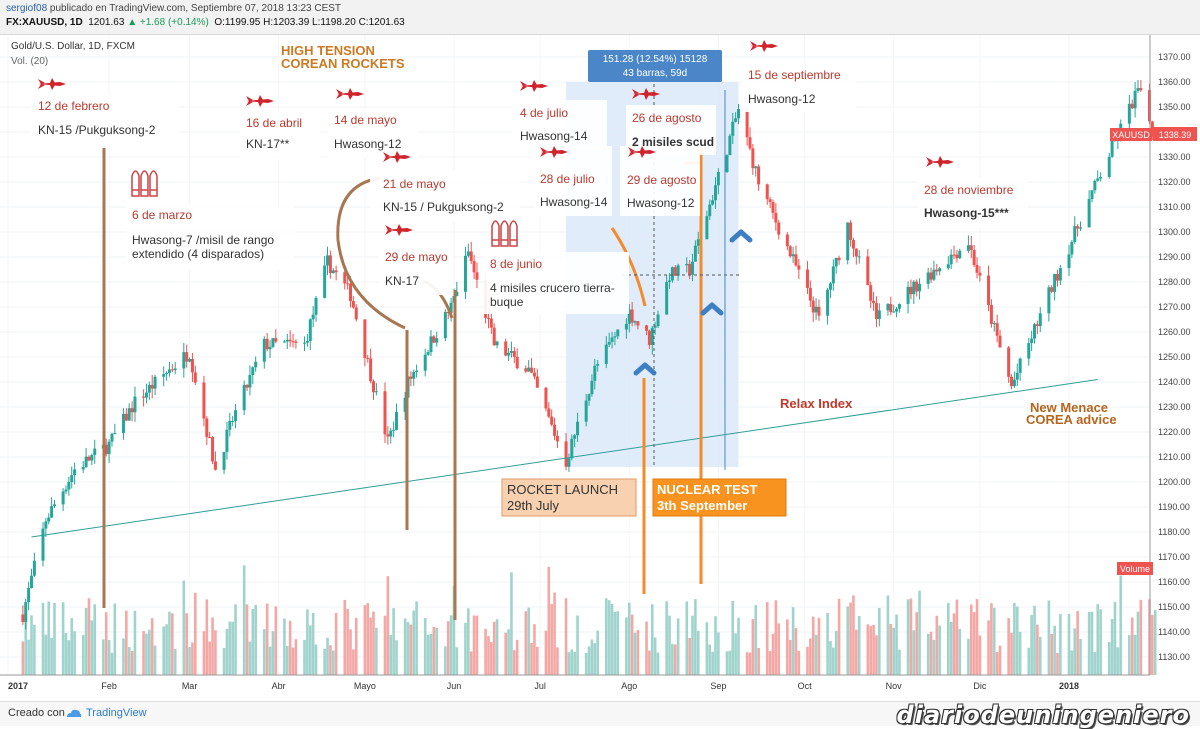  Describe the element at coordinates (1043, 715) in the screenshot. I see `site-watermark: diariodeuningeniero` at that location.